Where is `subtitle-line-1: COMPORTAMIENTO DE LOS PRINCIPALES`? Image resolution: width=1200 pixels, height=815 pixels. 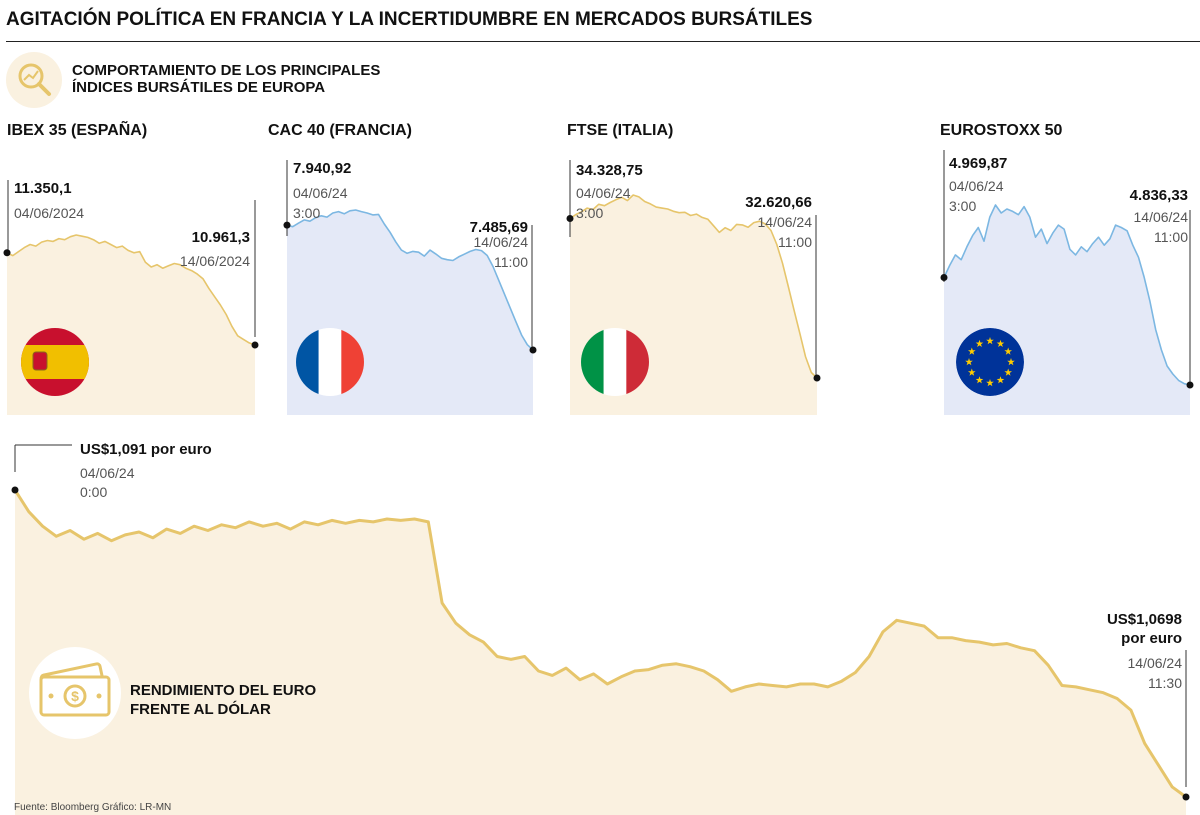 subtitle-line-1: COMPORTAMIENTO DE LOS PRINCIPALES is located at coordinates (226, 70).